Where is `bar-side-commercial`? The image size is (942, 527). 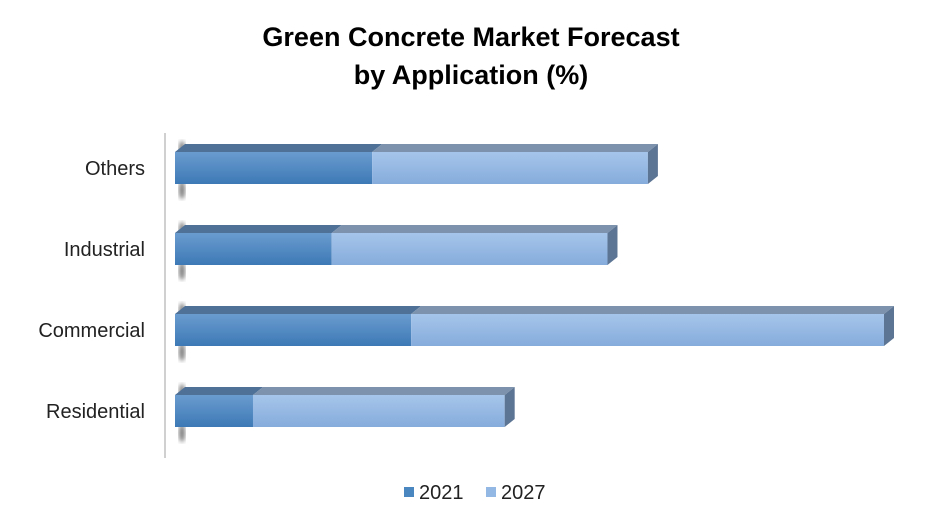 bar-side-commercial is located at coordinates (889, 326).